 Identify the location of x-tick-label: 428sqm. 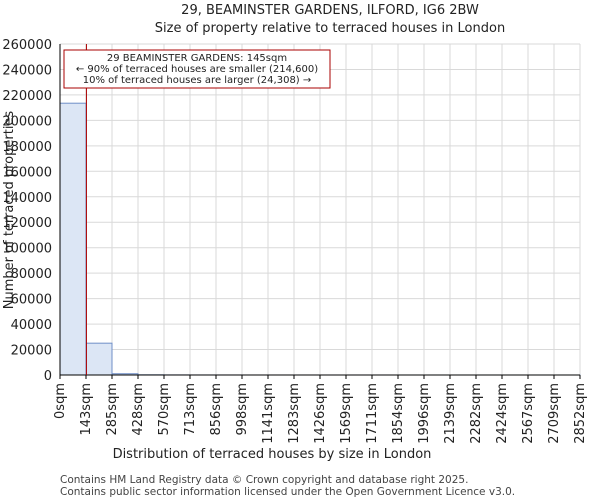
(138, 409).